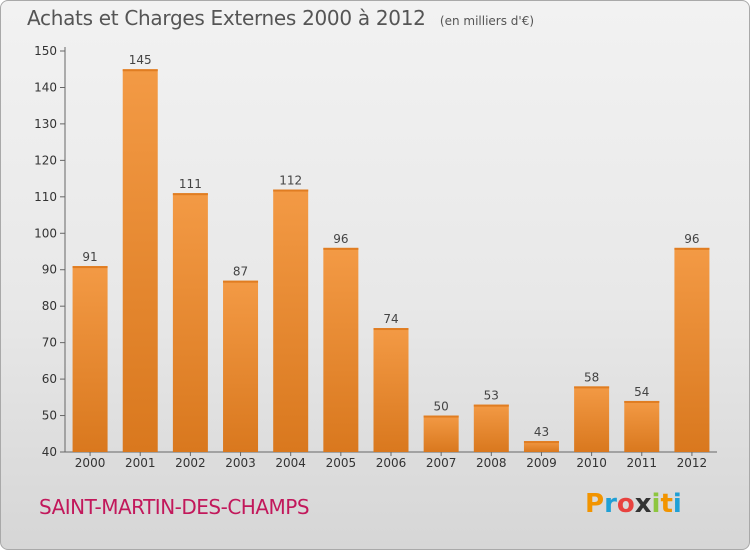 The image size is (750, 550). Describe the element at coordinates (190, 184) in the screenshot. I see `data-label-2002: 111` at that location.